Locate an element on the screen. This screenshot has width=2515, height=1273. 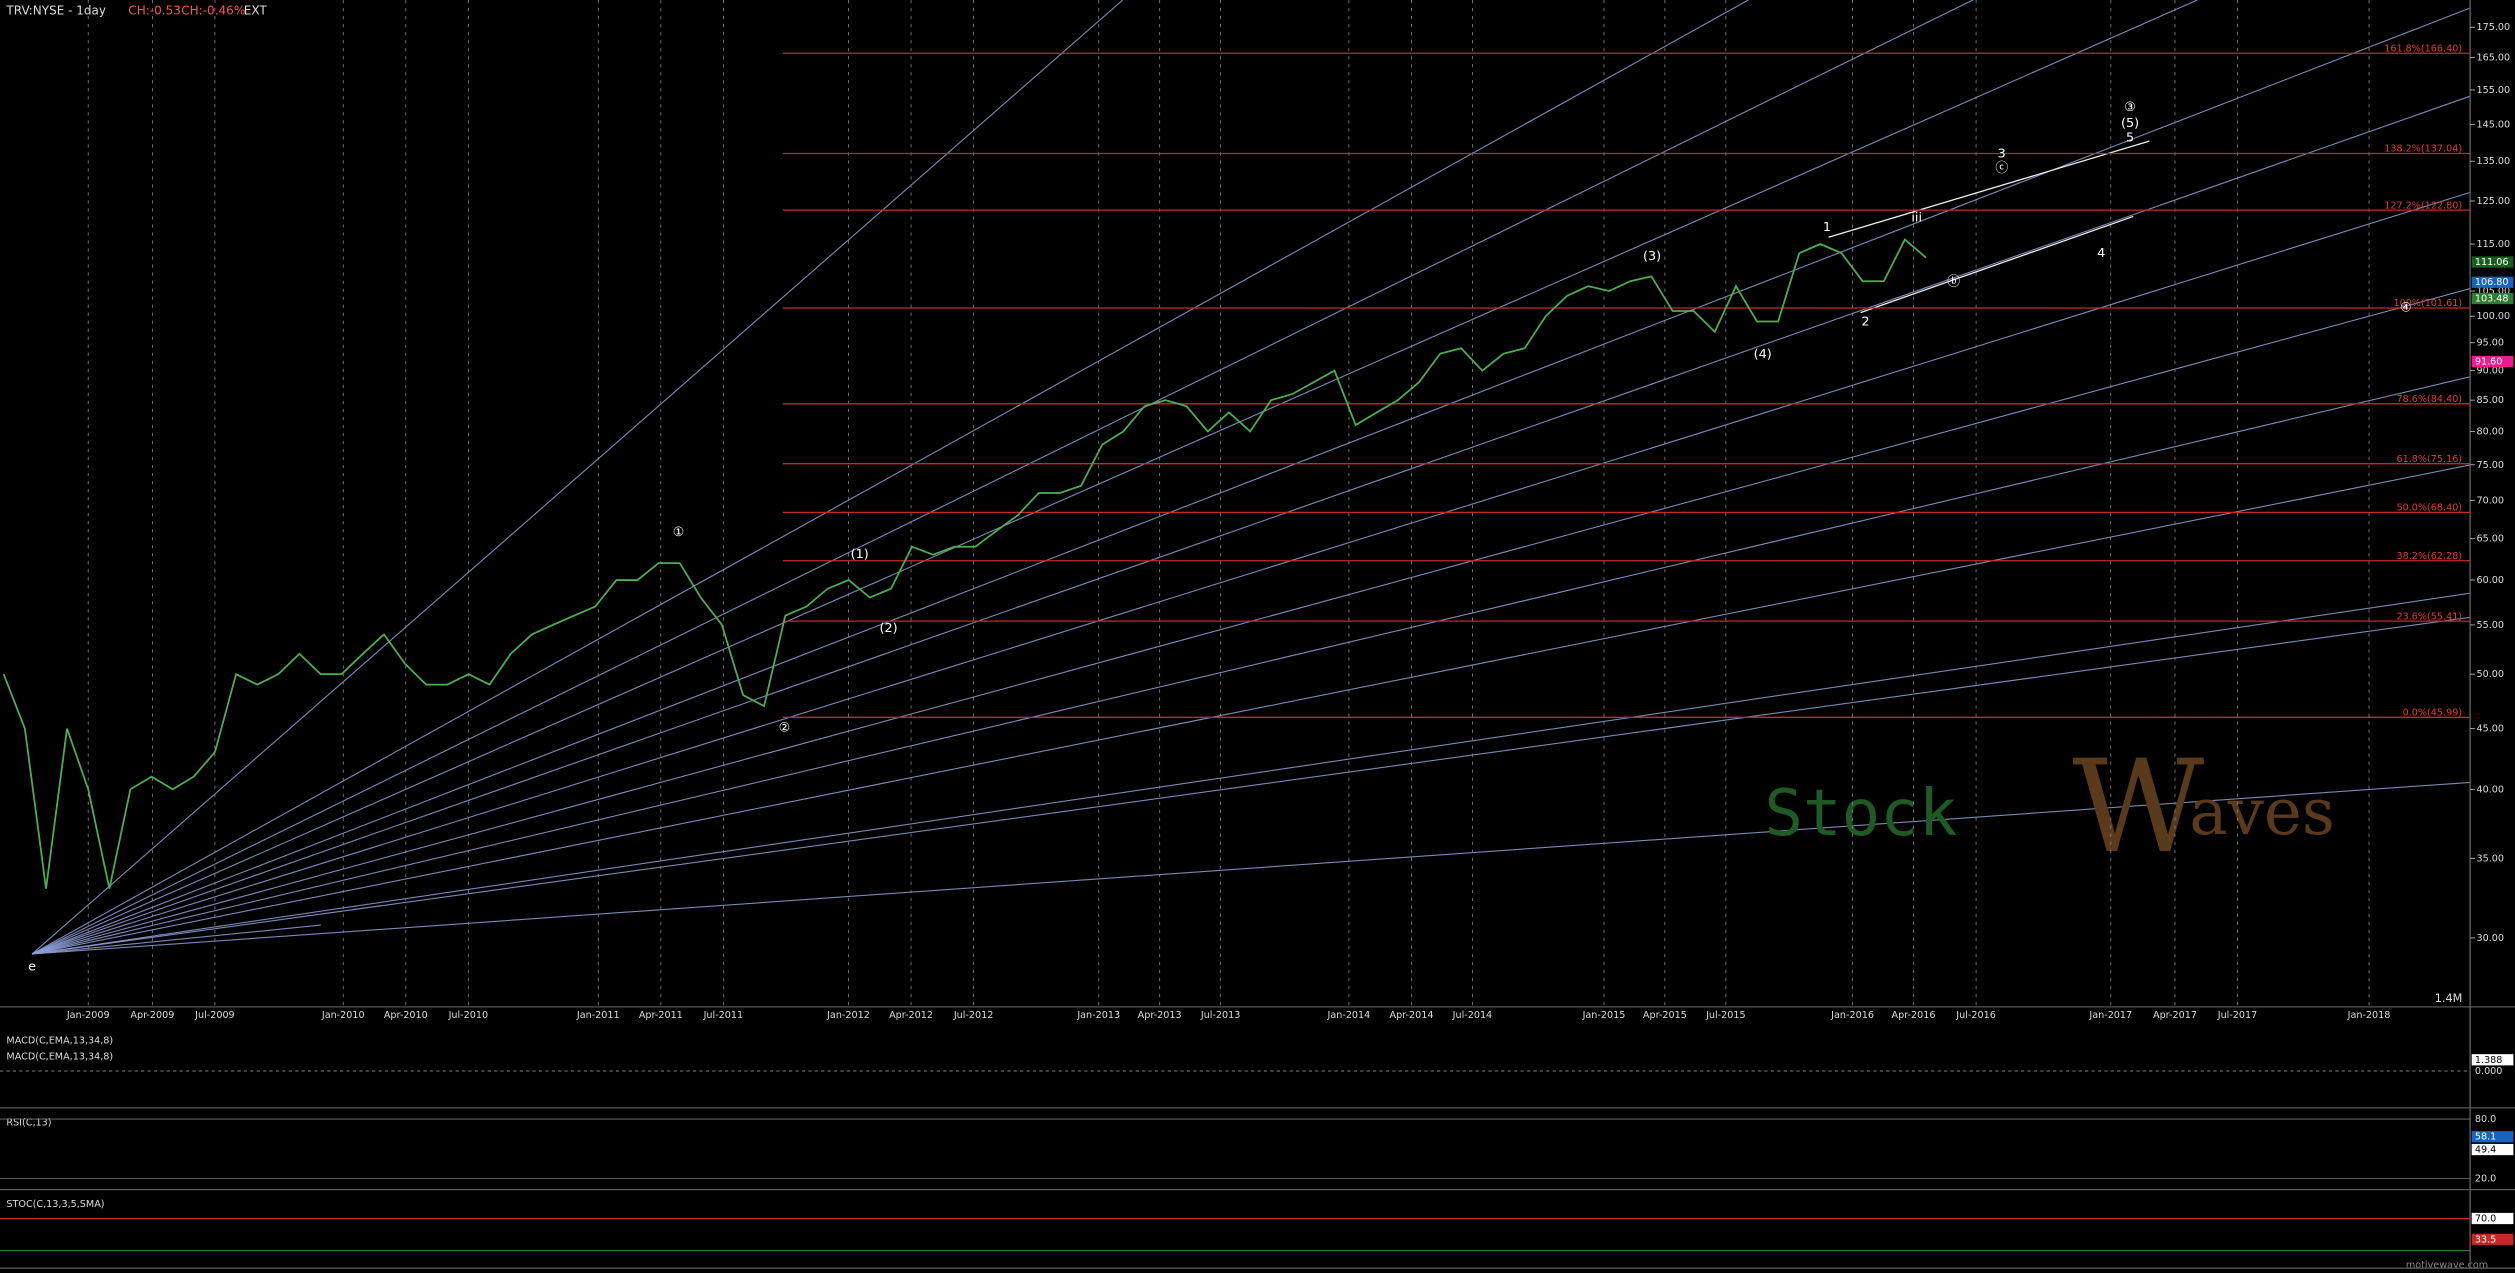
change-pct: CH:-0.46% is located at coordinates (213, 11).